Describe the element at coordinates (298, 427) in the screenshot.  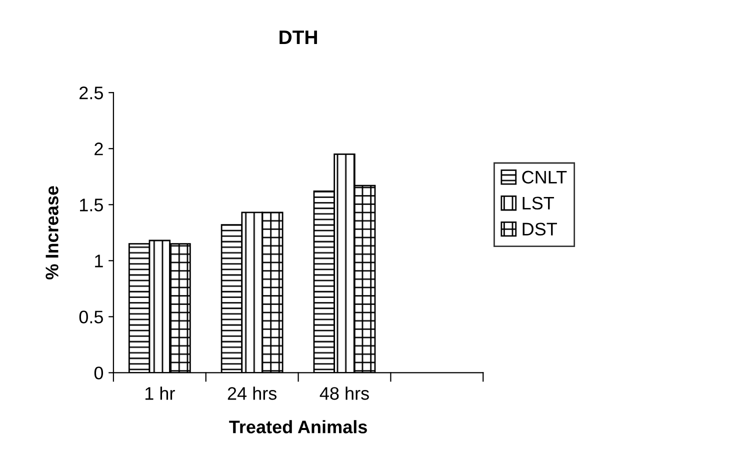
I see `x-axis-title: Treated Animals` at that location.